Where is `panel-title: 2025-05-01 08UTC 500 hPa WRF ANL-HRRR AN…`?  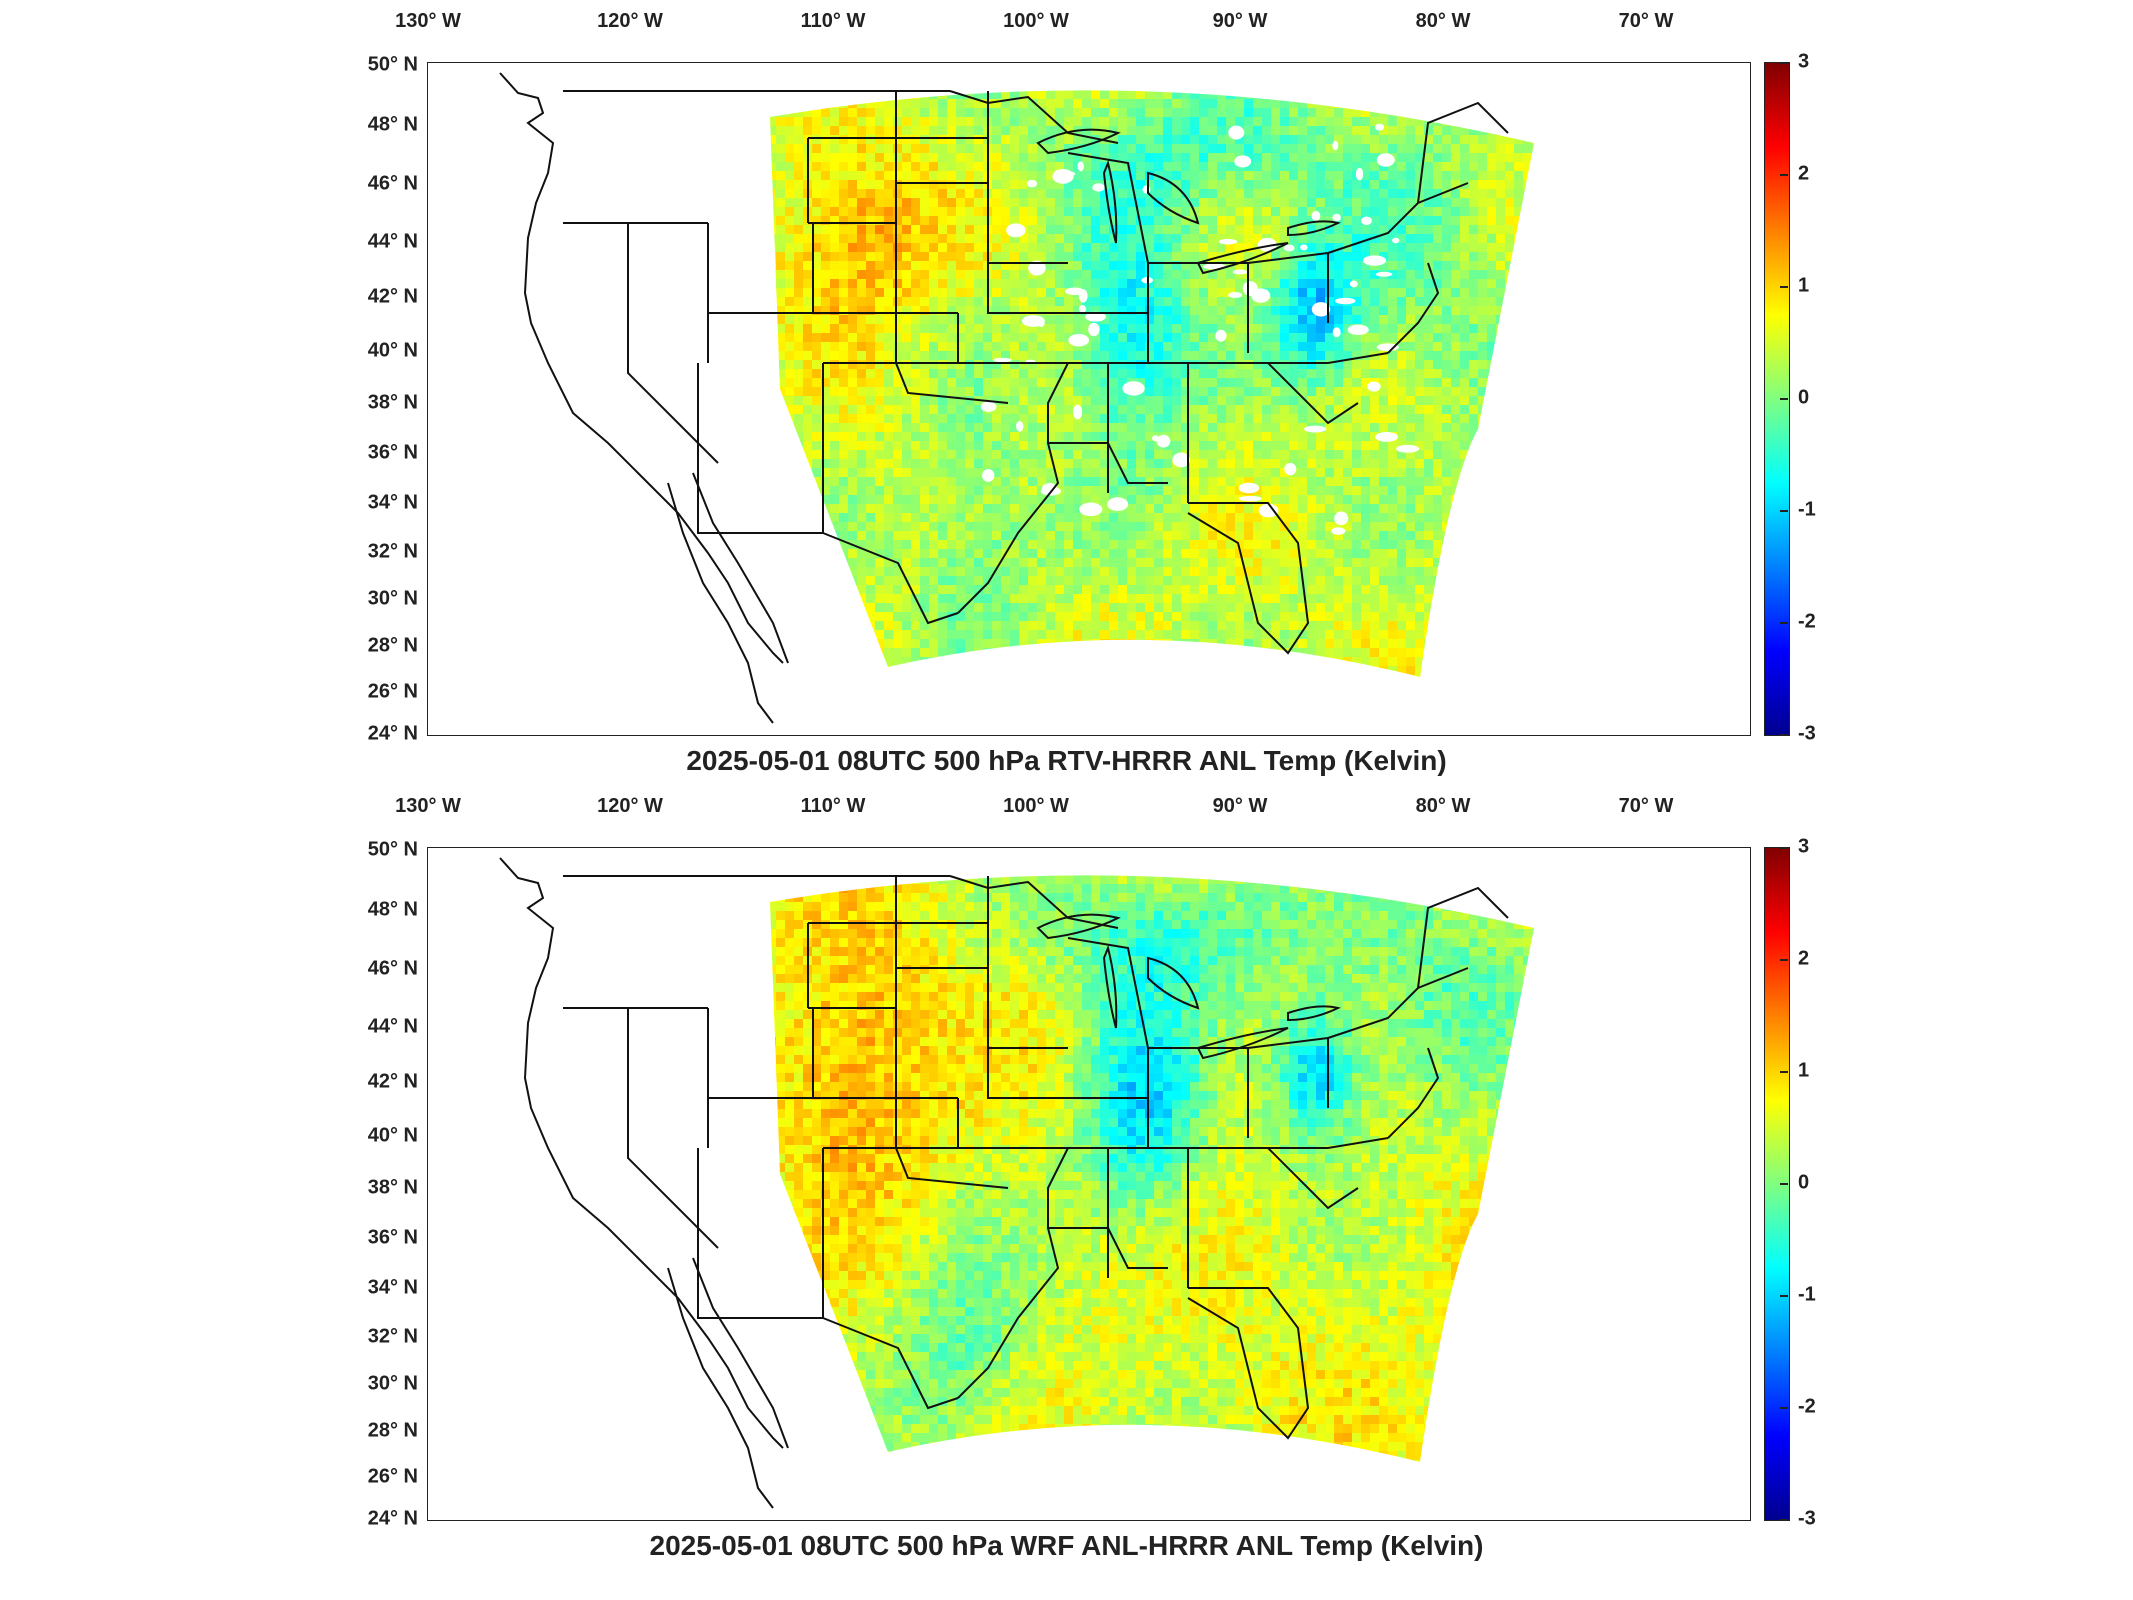
panel-title: 2025-05-01 08UTC 500 hPa WRF ANL-HRRR AN… is located at coordinates (1066, 1545).